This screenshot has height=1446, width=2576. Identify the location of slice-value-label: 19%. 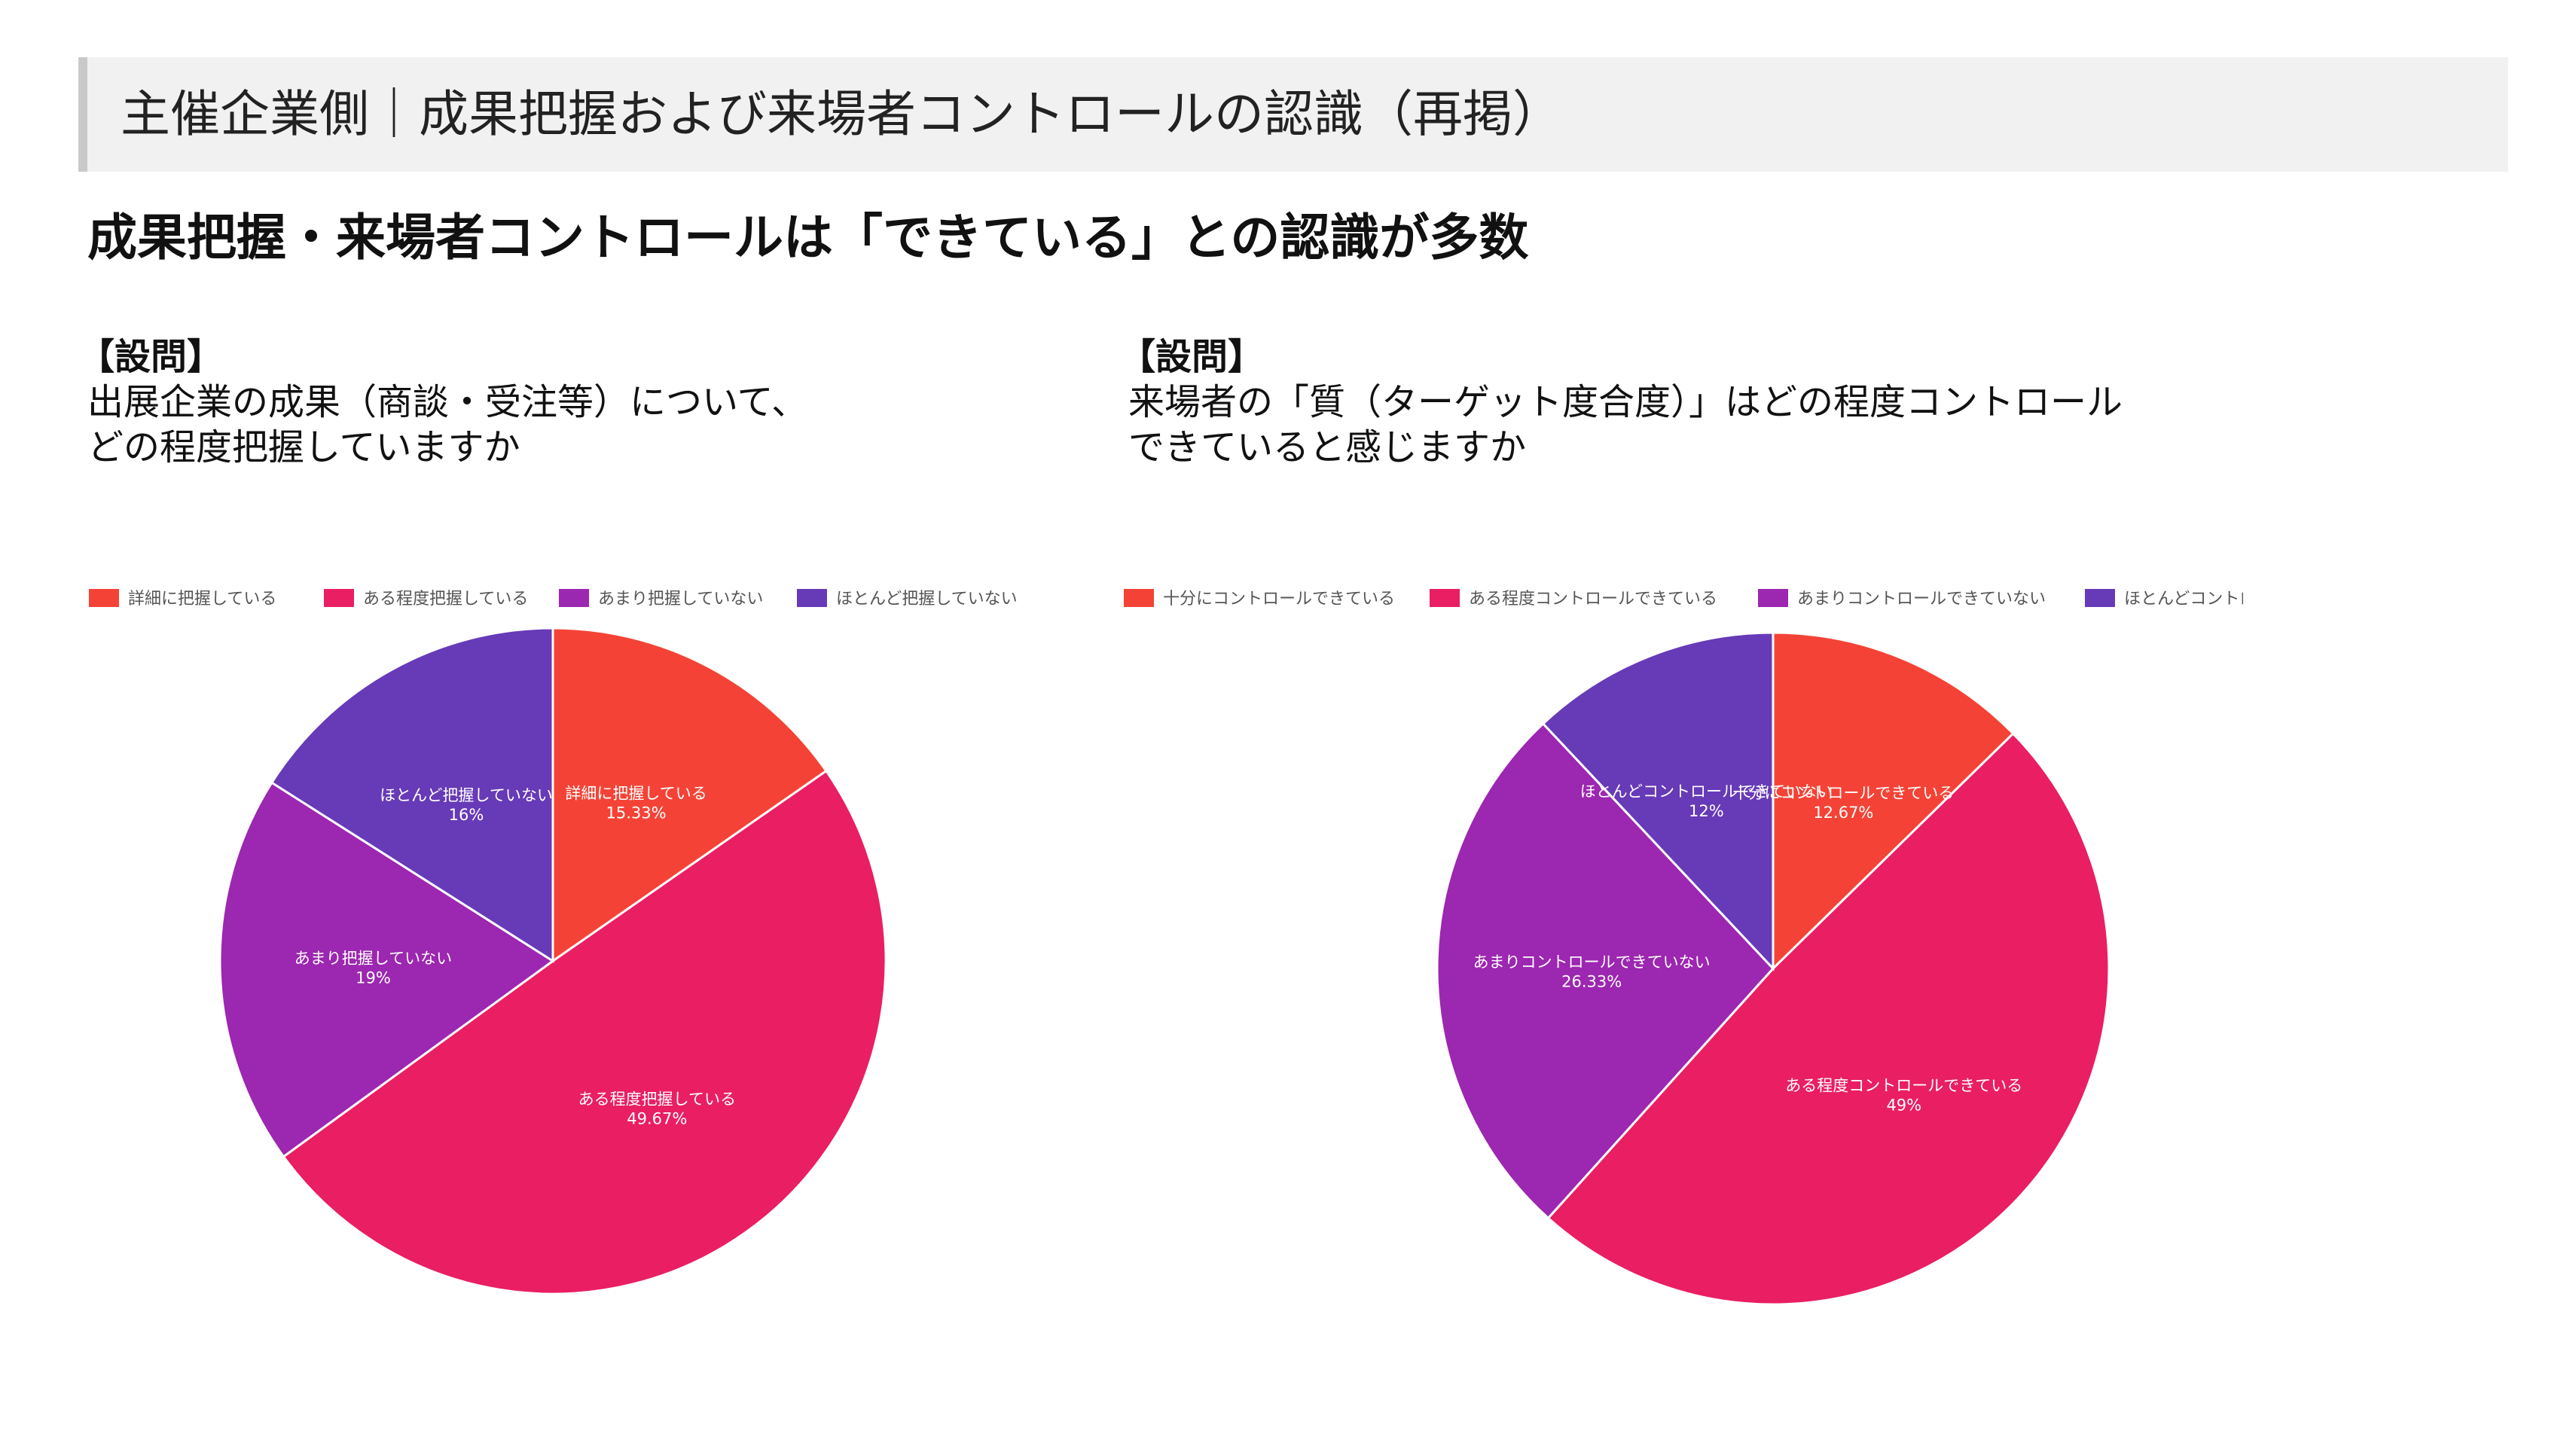
(374, 978).